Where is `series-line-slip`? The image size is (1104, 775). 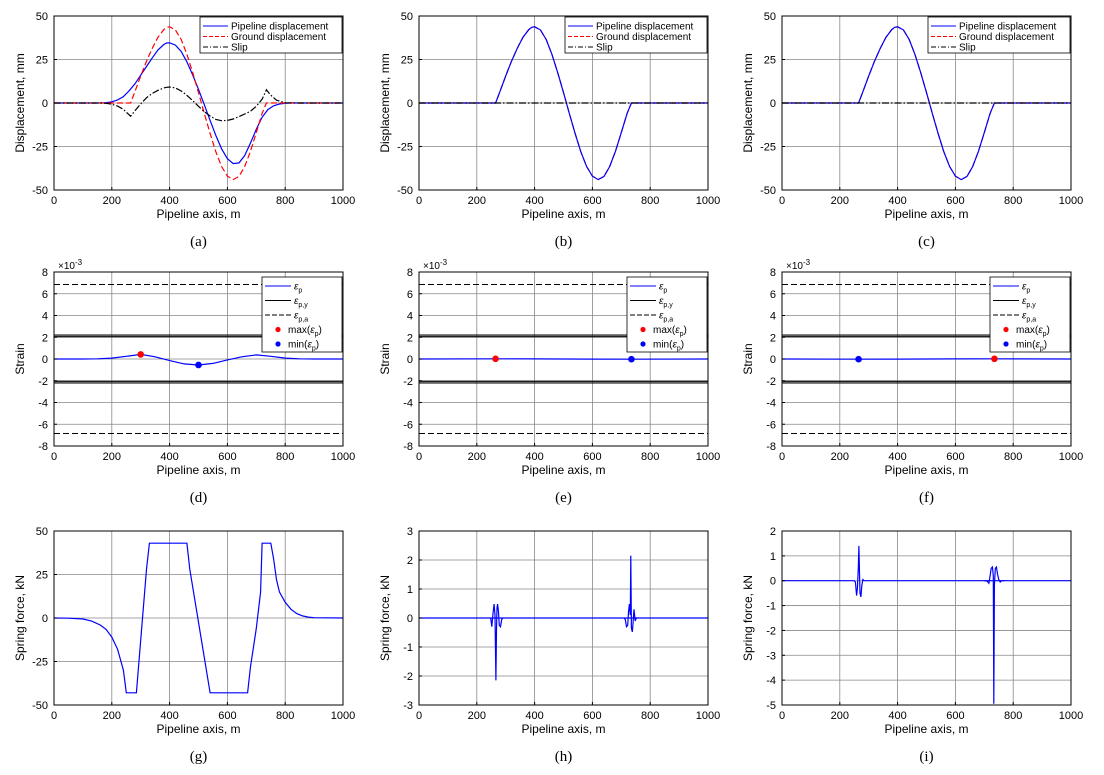
series-line-slip is located at coordinates (198, 104).